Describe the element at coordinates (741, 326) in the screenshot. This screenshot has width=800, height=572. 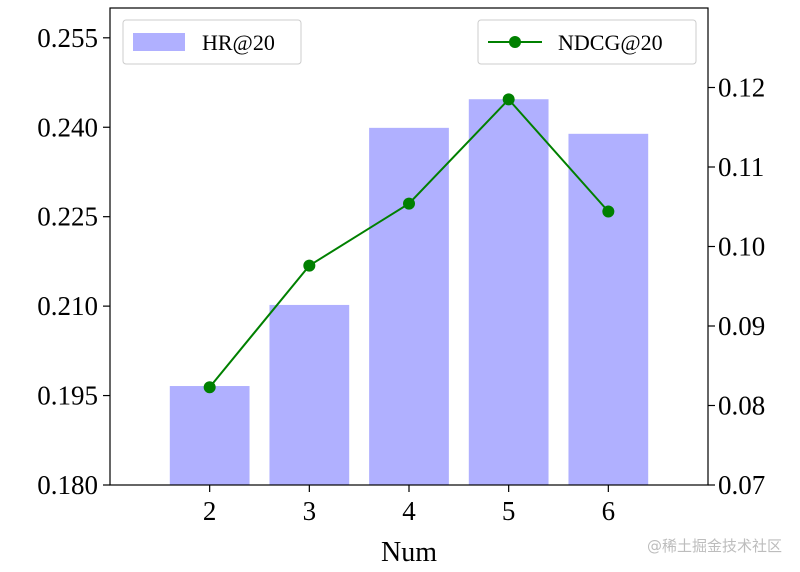
I see `right-tick-label: 0.09` at that location.